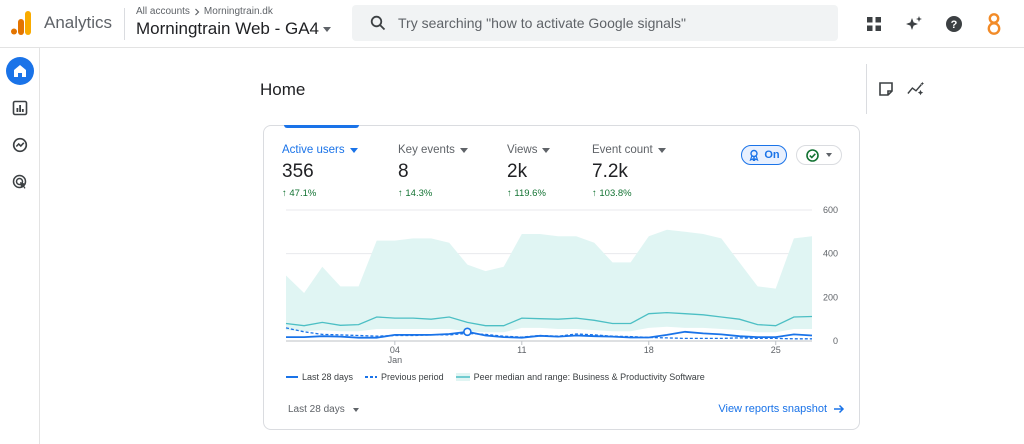 The image size is (1024, 444). I want to click on metric-change-value: 47.1%, so click(303, 193).